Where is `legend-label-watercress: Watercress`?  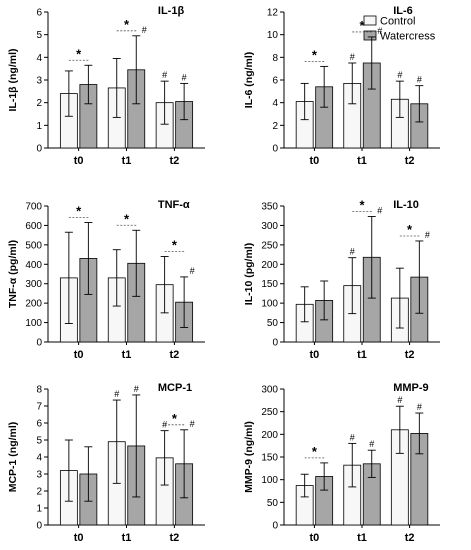 legend-label-watercress: Watercress is located at coordinates (408, 37).